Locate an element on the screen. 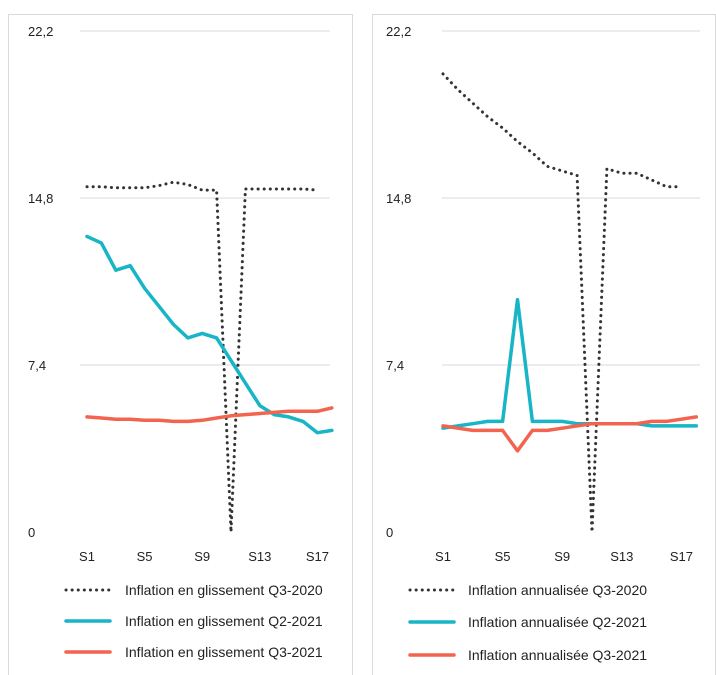 This screenshot has width=716, height=675. legend-label: Inflation annualisée Q3-2021 is located at coordinates (557, 655).